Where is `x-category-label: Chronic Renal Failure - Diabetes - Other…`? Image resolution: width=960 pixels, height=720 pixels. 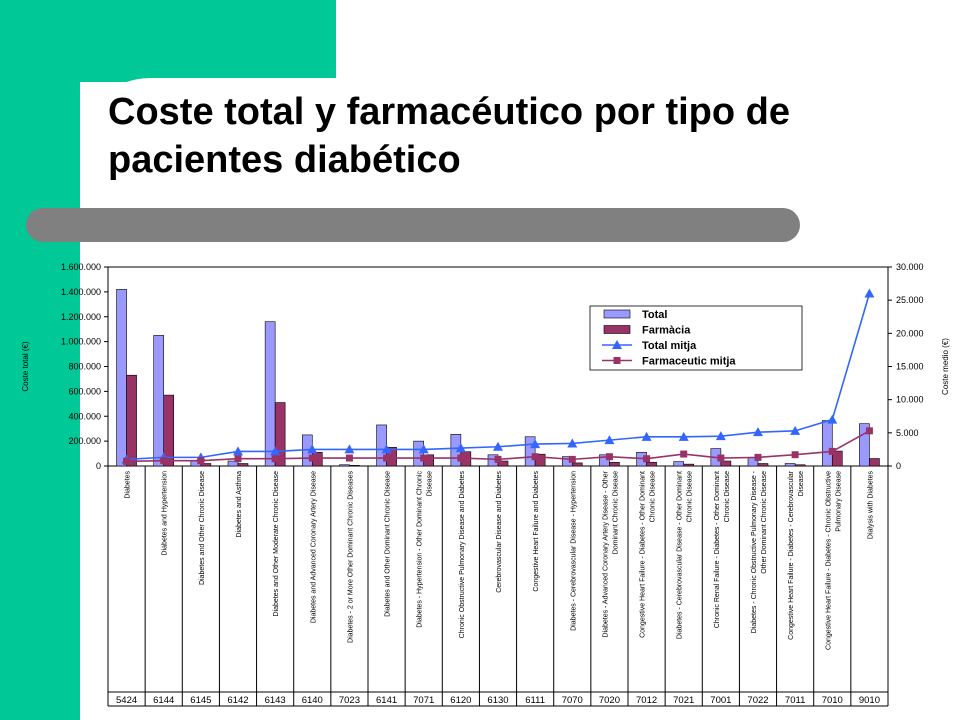
x-category-label: Chronic Renal Failure - Diabetes - Other… is located at coordinates (722, 549).